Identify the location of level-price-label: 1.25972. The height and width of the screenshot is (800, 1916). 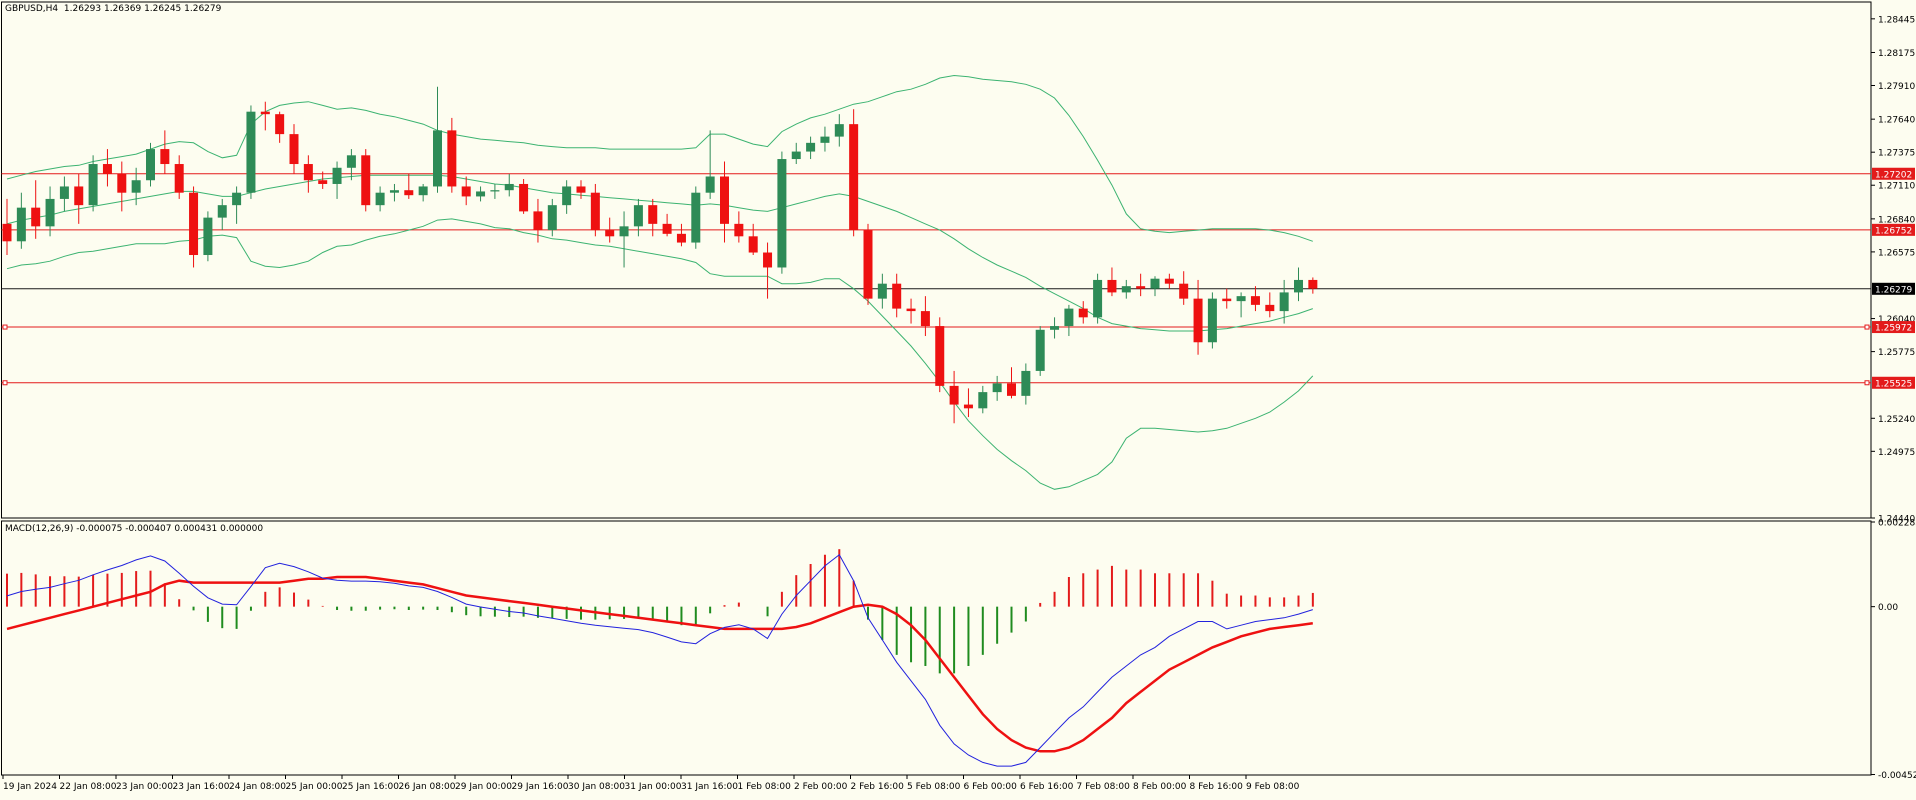
(1893, 329).